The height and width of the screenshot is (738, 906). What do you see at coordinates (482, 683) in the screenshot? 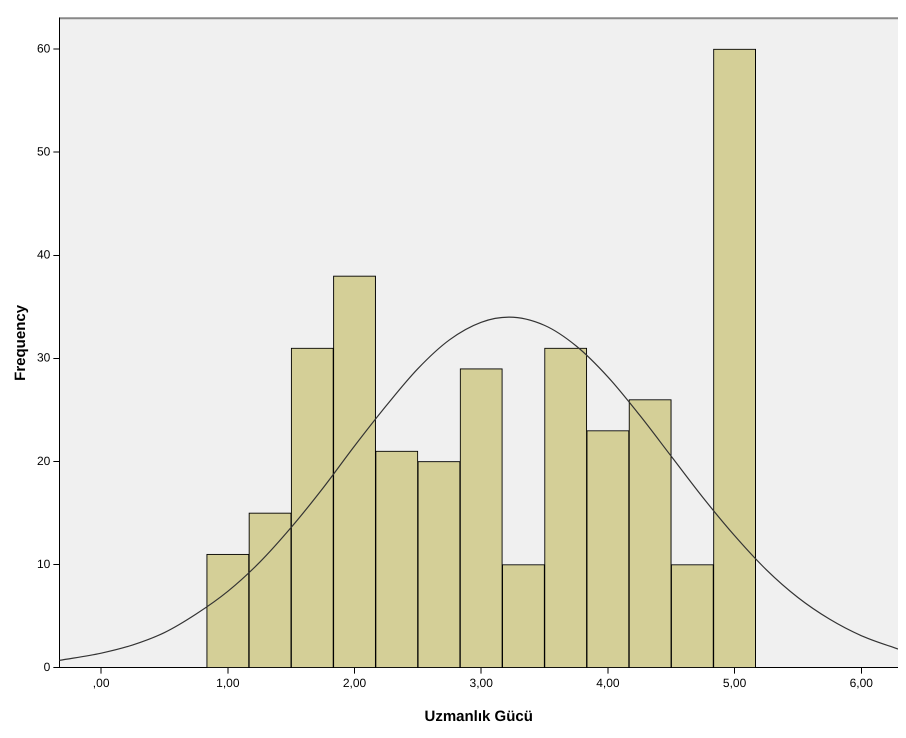
I see `x-tick-label: 3,00` at bounding box center [482, 683].